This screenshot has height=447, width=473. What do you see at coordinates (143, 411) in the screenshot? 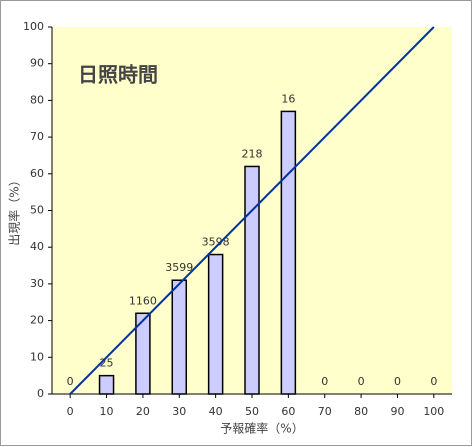
I see `x-tick-label: 20` at bounding box center [143, 411].